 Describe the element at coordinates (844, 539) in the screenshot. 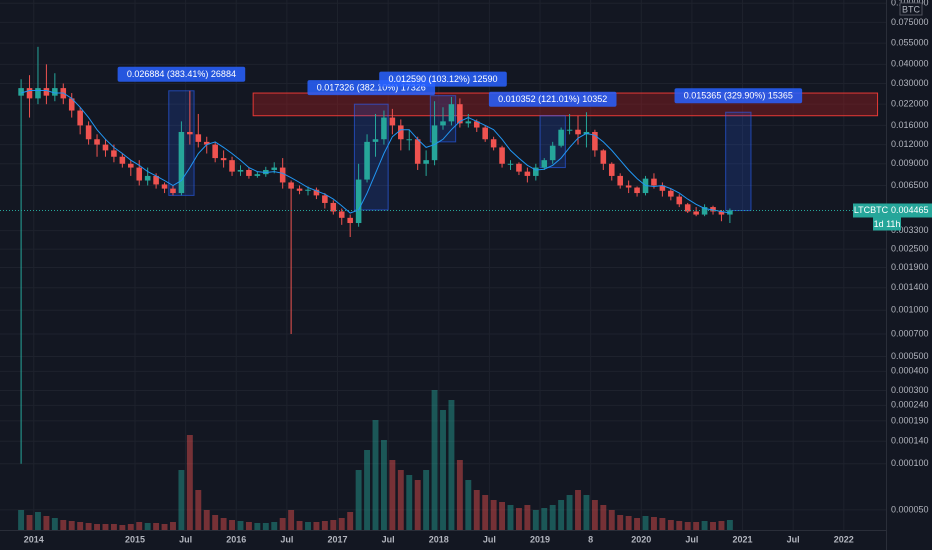

I see `x-tick-label: 2022` at that location.